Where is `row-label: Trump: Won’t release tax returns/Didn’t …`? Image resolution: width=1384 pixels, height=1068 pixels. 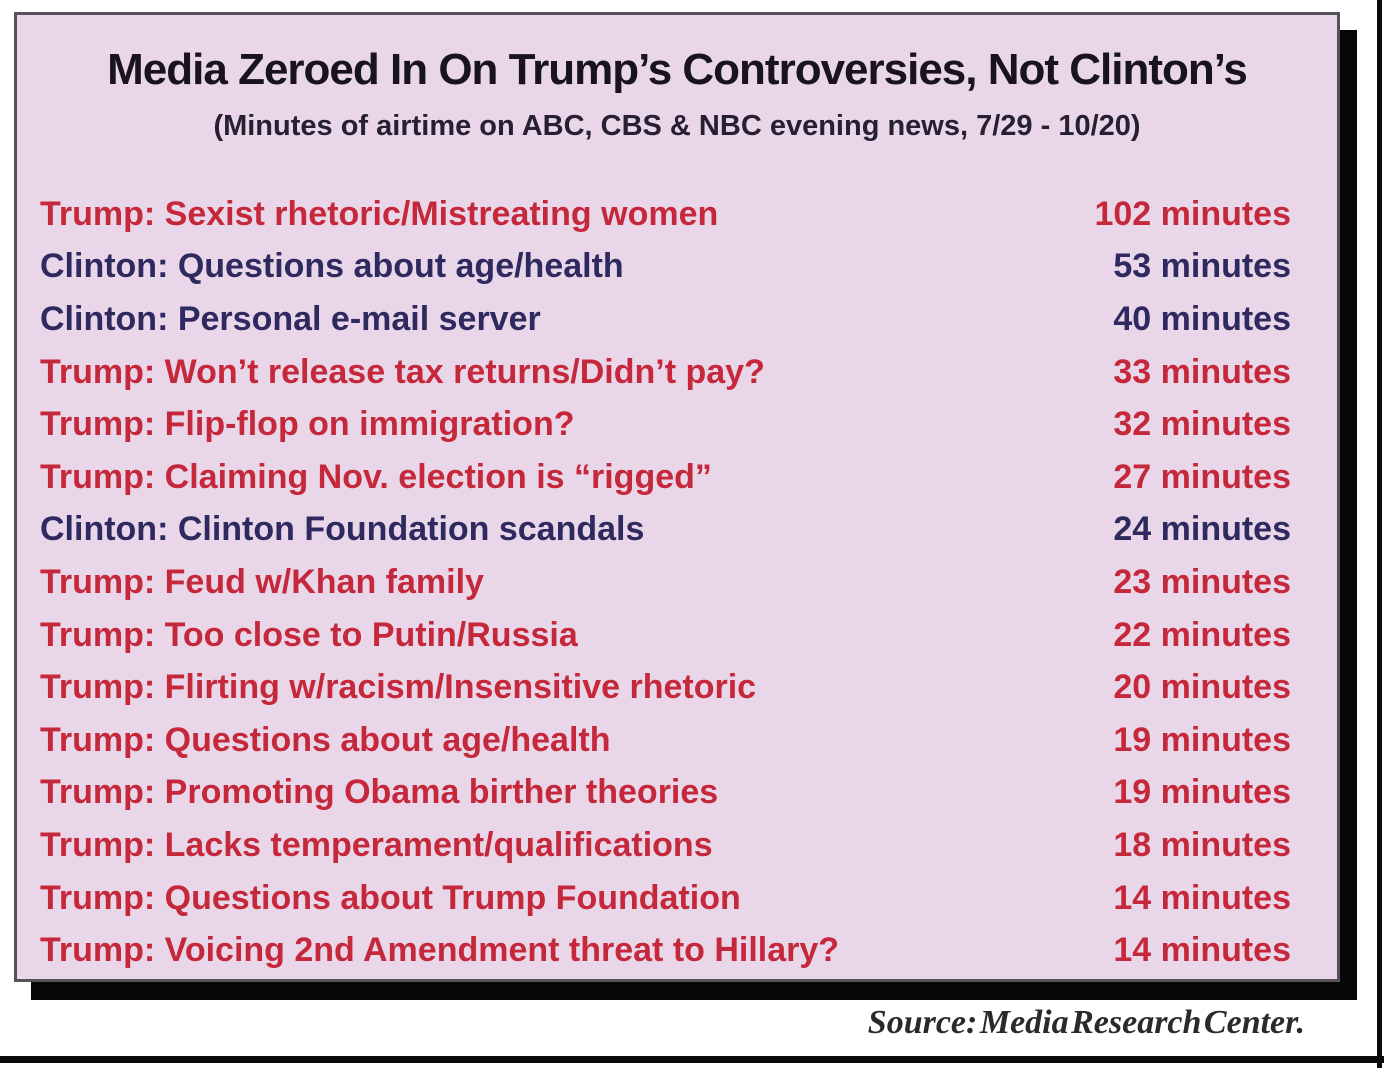
row-label: Trump: Won’t release tax returns/Didn’t … is located at coordinates (402, 371).